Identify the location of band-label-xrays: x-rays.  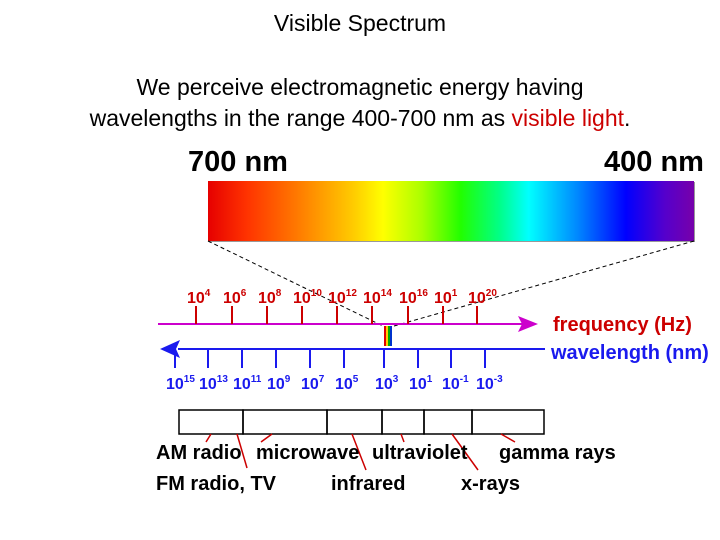
(490, 484).